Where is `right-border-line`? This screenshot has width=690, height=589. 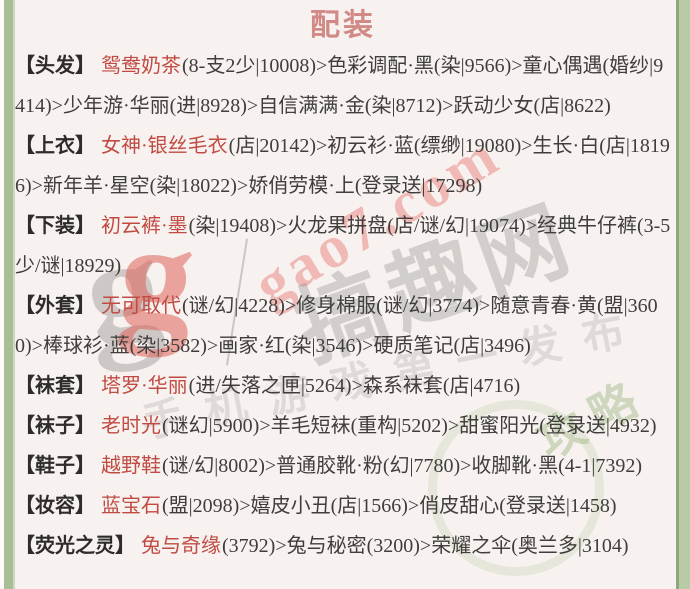
right-border-line is located at coordinates (677, 294).